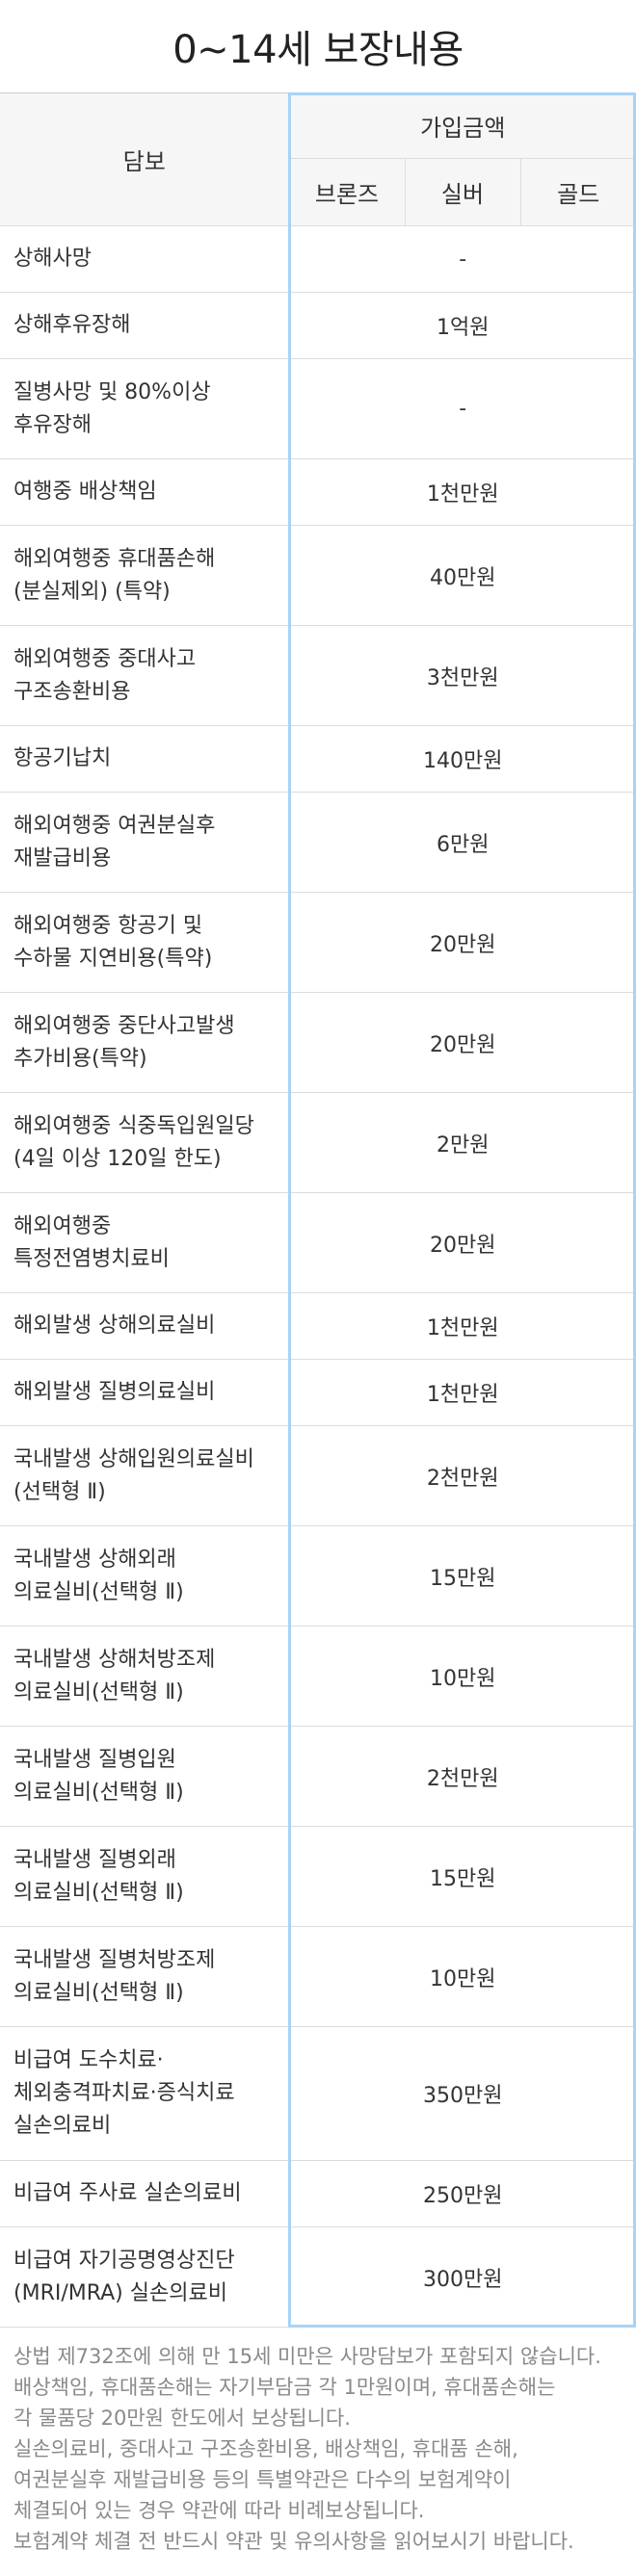 The image size is (636, 2576). Describe the element at coordinates (113, 958) in the screenshot. I see `coverage-name-line: 수하물 지연비용(특약)` at that location.